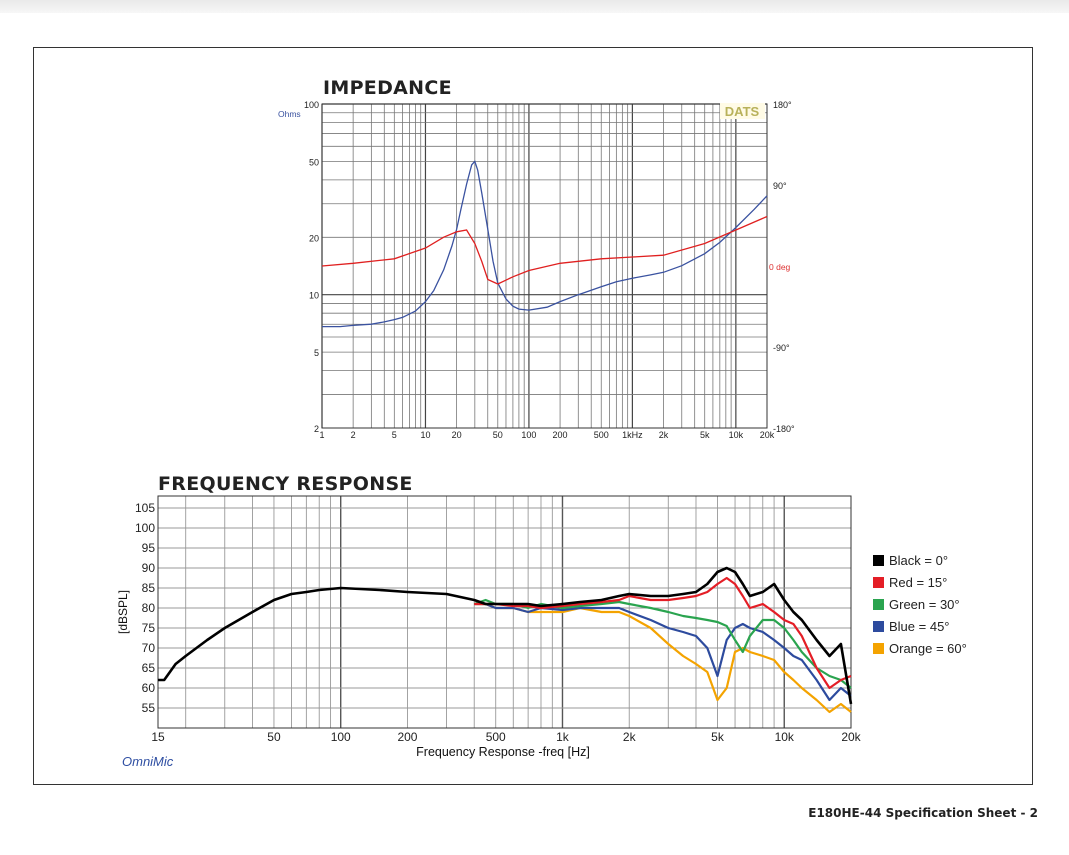  What do you see at coordinates (534, 6) in the screenshot?
I see `page-top-band` at bounding box center [534, 6].